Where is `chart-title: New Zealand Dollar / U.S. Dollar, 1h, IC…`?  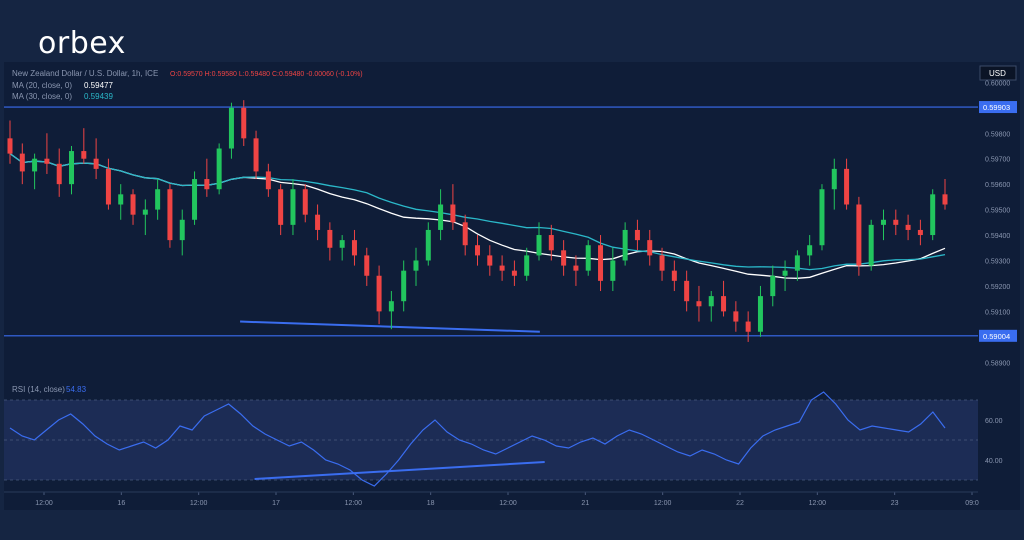 chart-title: New Zealand Dollar / U.S. Dollar, 1h, IC… is located at coordinates (85, 73).